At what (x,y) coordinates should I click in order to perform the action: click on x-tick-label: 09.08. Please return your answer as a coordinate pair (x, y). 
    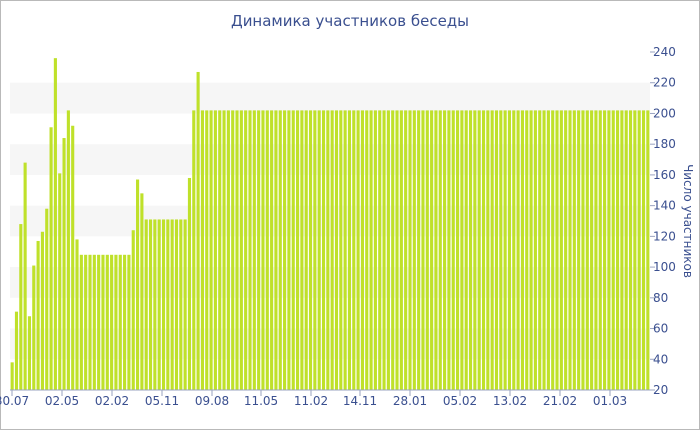
    Looking at the image, I should click on (212, 401).